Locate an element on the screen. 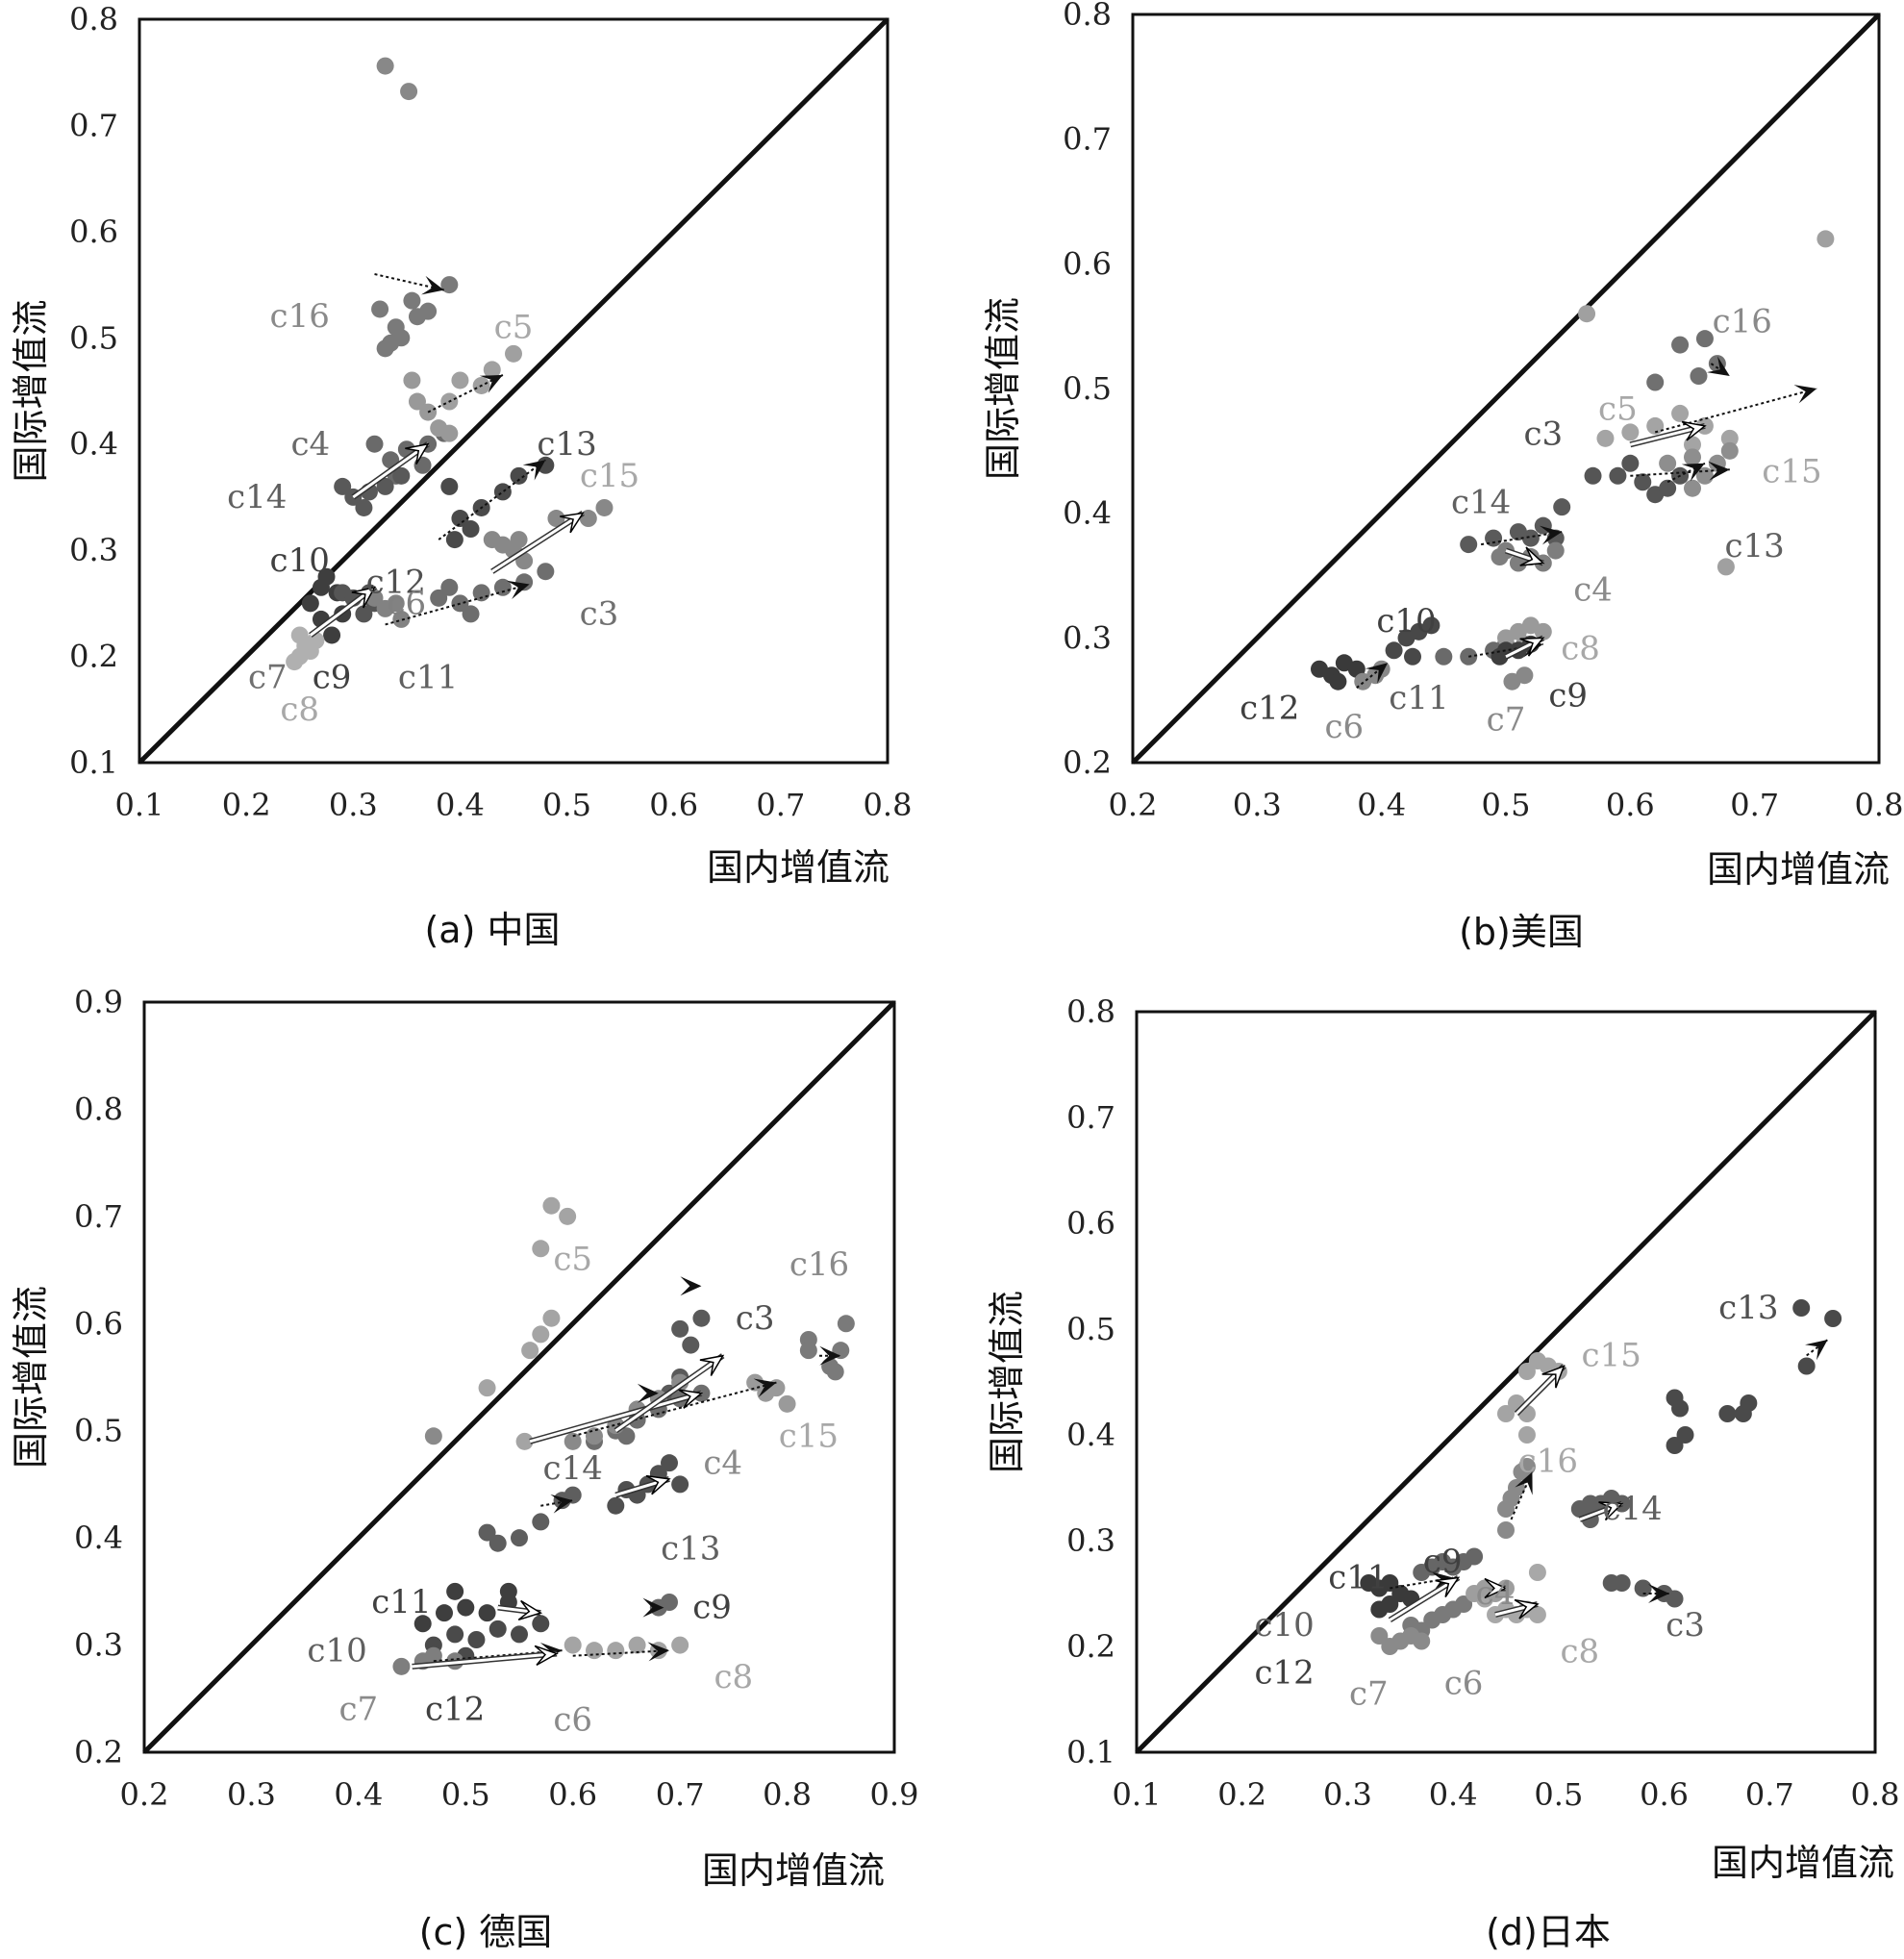 This screenshot has width=1904, height=1959. panel-caption: (a) 中国 is located at coordinates (492, 930).